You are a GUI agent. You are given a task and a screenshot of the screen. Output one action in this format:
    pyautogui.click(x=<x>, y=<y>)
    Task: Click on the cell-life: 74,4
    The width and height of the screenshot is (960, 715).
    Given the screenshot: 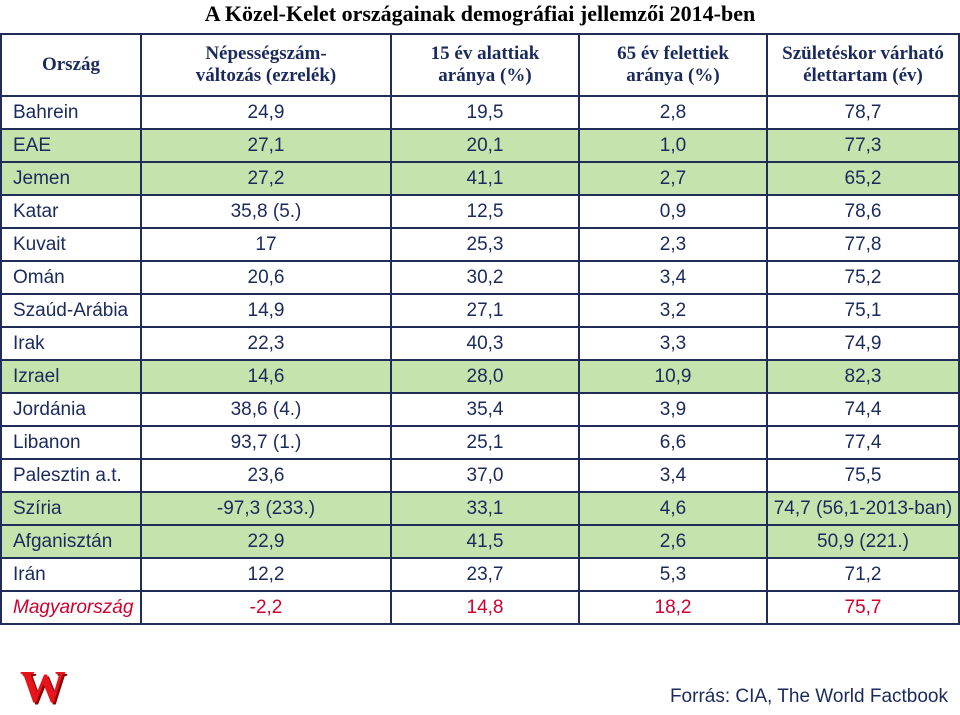 What is the action you would take?
    pyautogui.click(x=863, y=409)
    